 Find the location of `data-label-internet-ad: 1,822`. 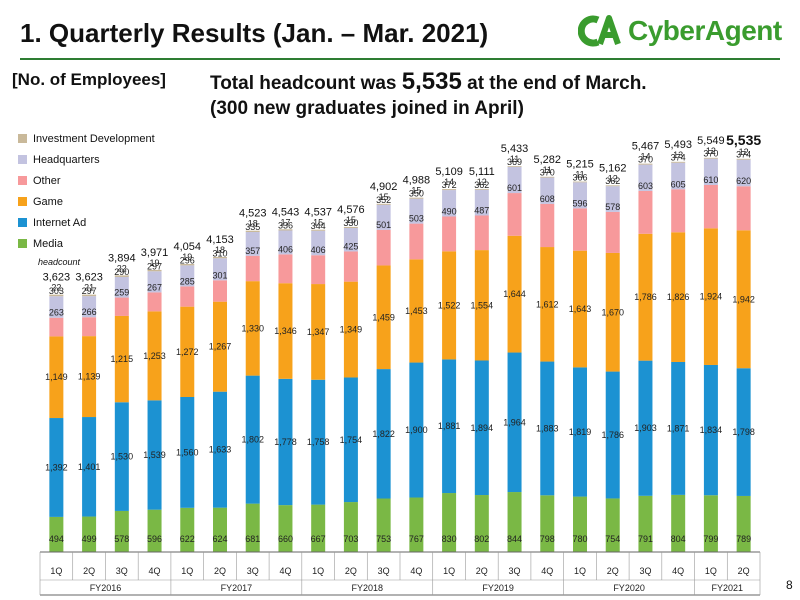

data-label-internet-ad: 1,822 is located at coordinates (383, 434).